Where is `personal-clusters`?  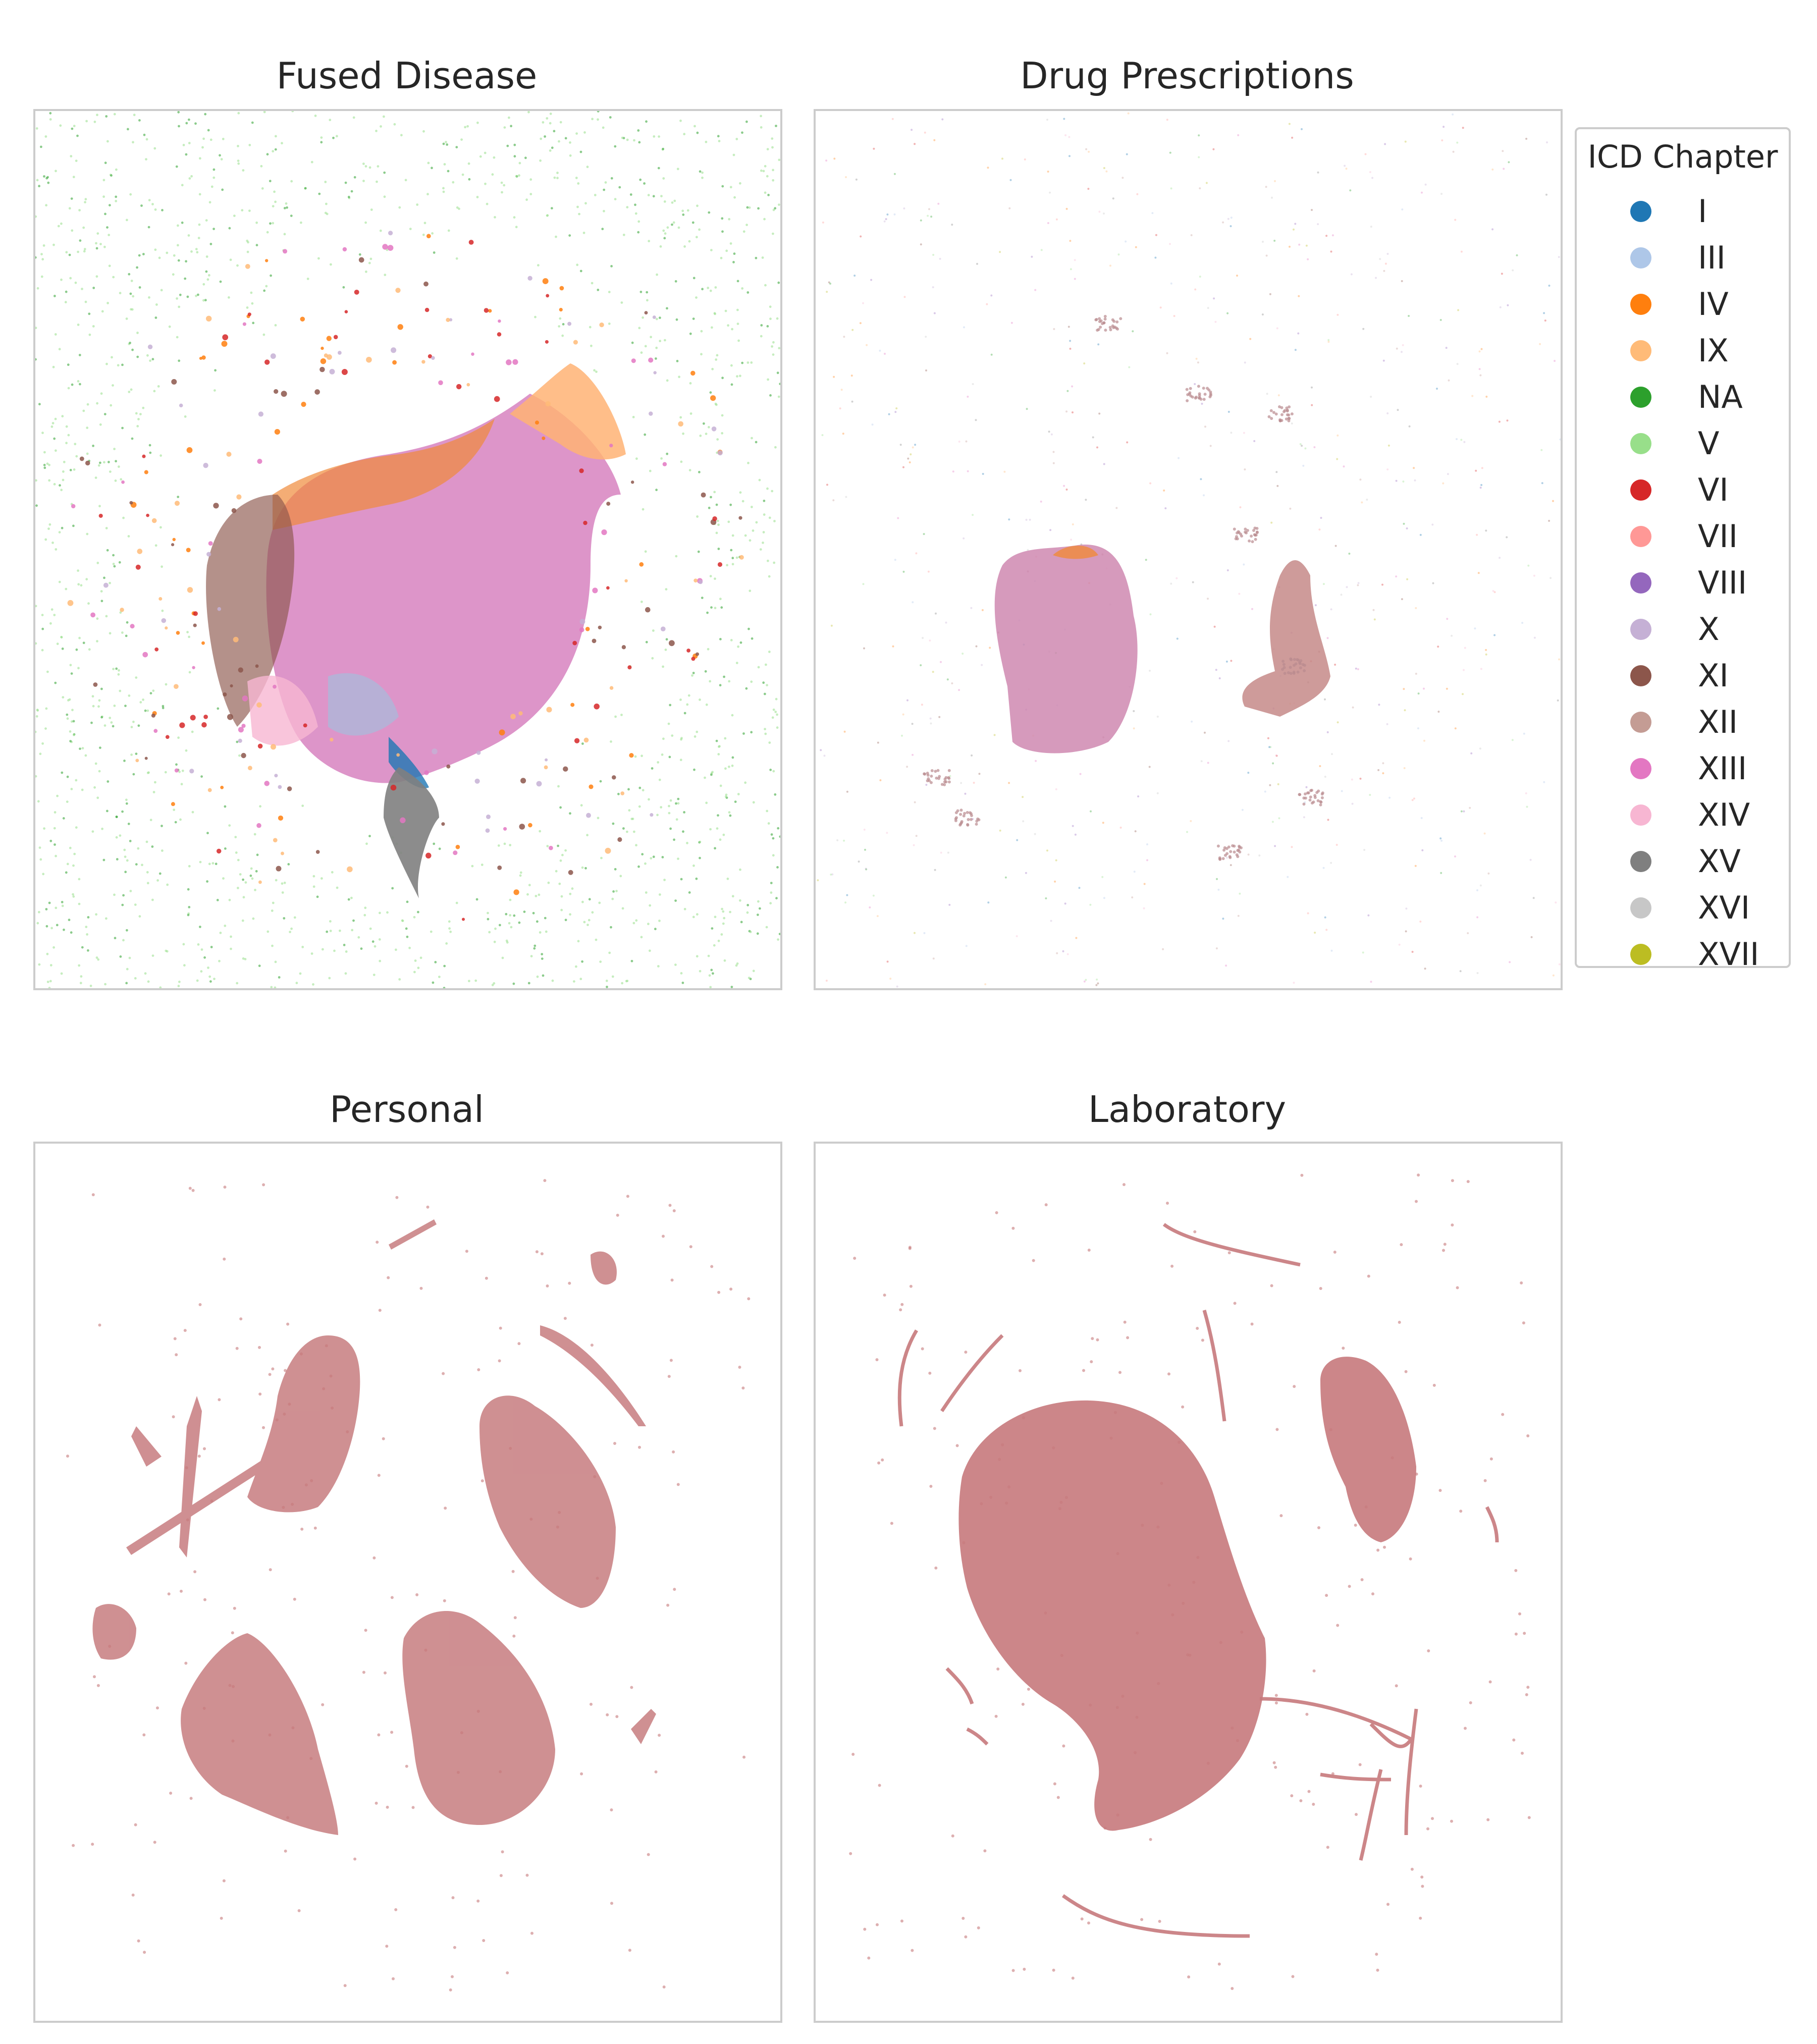
personal-clusters is located at coordinates (374, 1527).